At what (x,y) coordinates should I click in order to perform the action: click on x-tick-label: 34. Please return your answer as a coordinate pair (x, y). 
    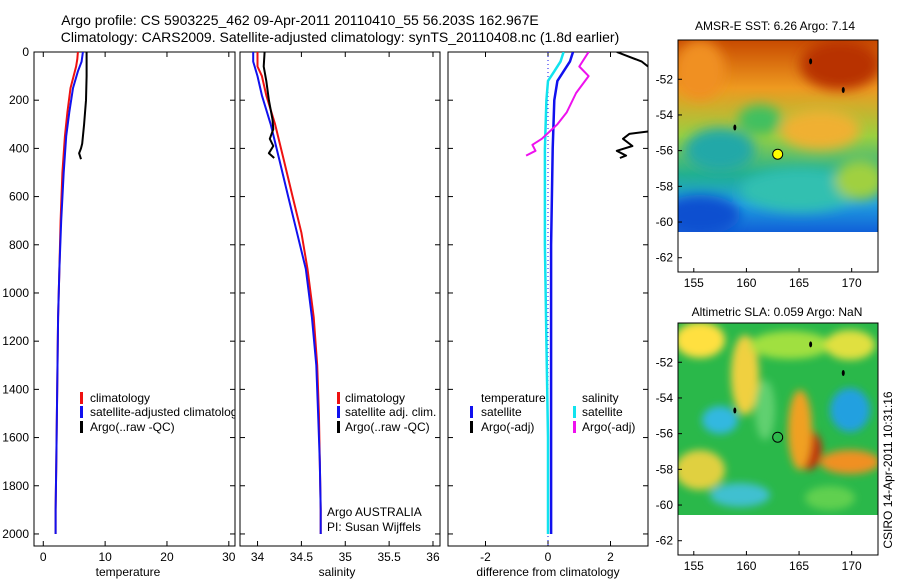
    Looking at the image, I should click on (258, 557).